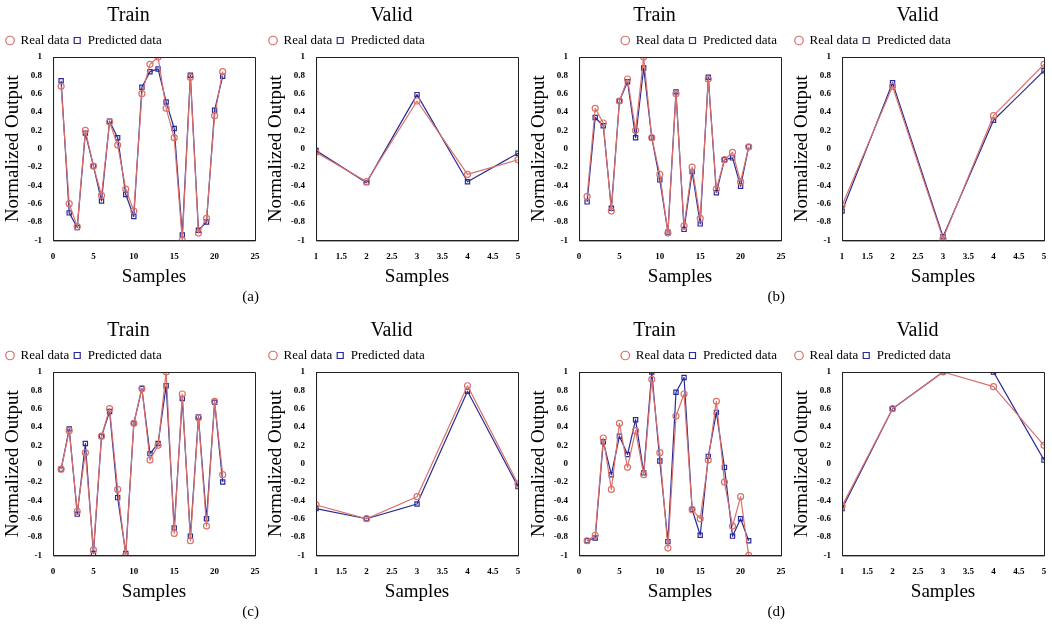  I want to click on y-tick-label: 0.2, so click(299, 444).